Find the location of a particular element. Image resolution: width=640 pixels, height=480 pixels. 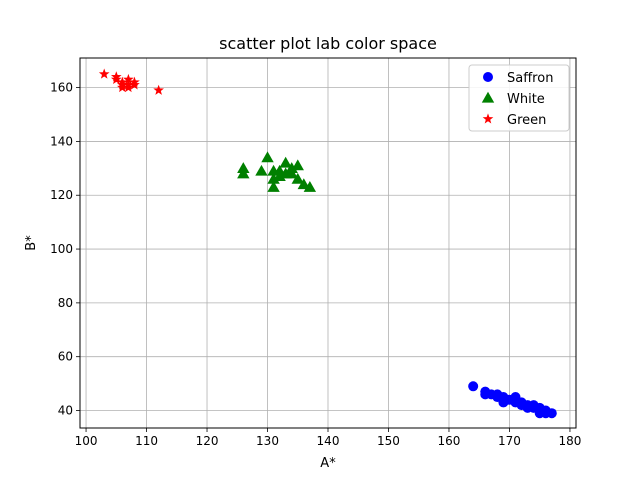

y-tick-label: 80 is located at coordinates (65, 303).